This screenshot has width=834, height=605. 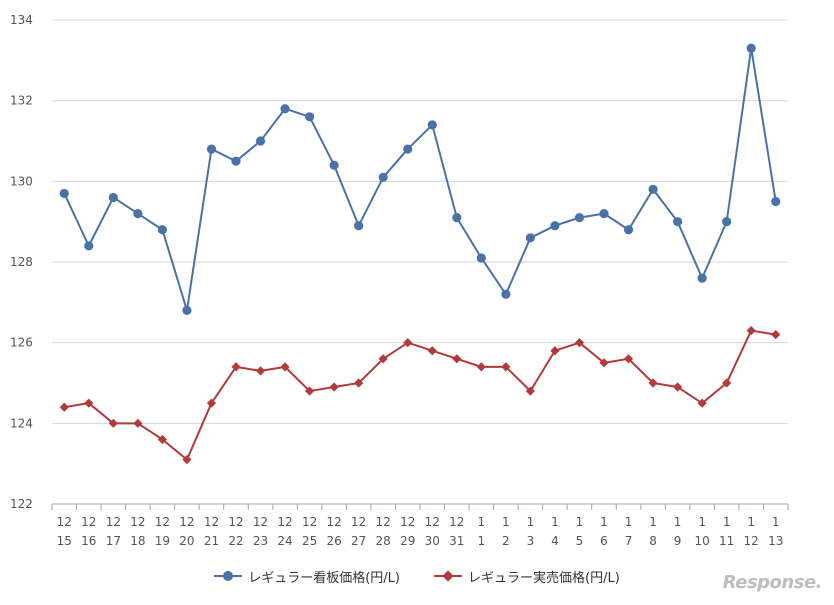 What do you see at coordinates (162, 541) in the screenshot?
I see `x-tick-label-day: 19` at bounding box center [162, 541].